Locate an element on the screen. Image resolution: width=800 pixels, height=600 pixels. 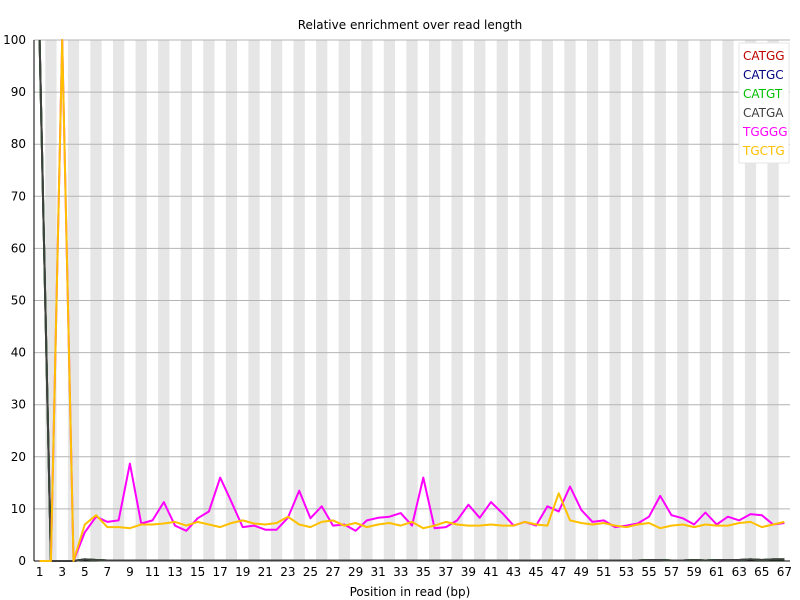
x-tick-label-67: 67 is located at coordinates (784, 572).